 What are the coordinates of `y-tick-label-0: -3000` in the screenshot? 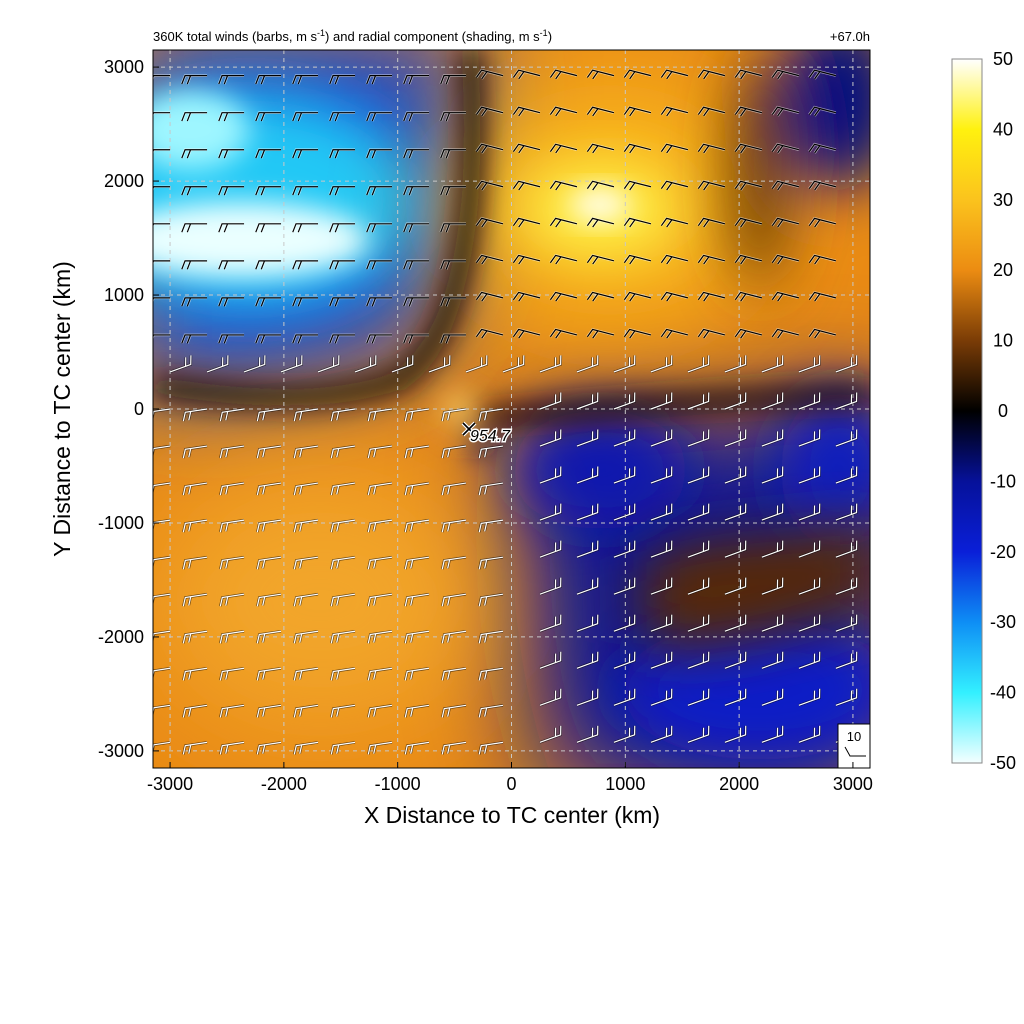 It's located at (121, 751).